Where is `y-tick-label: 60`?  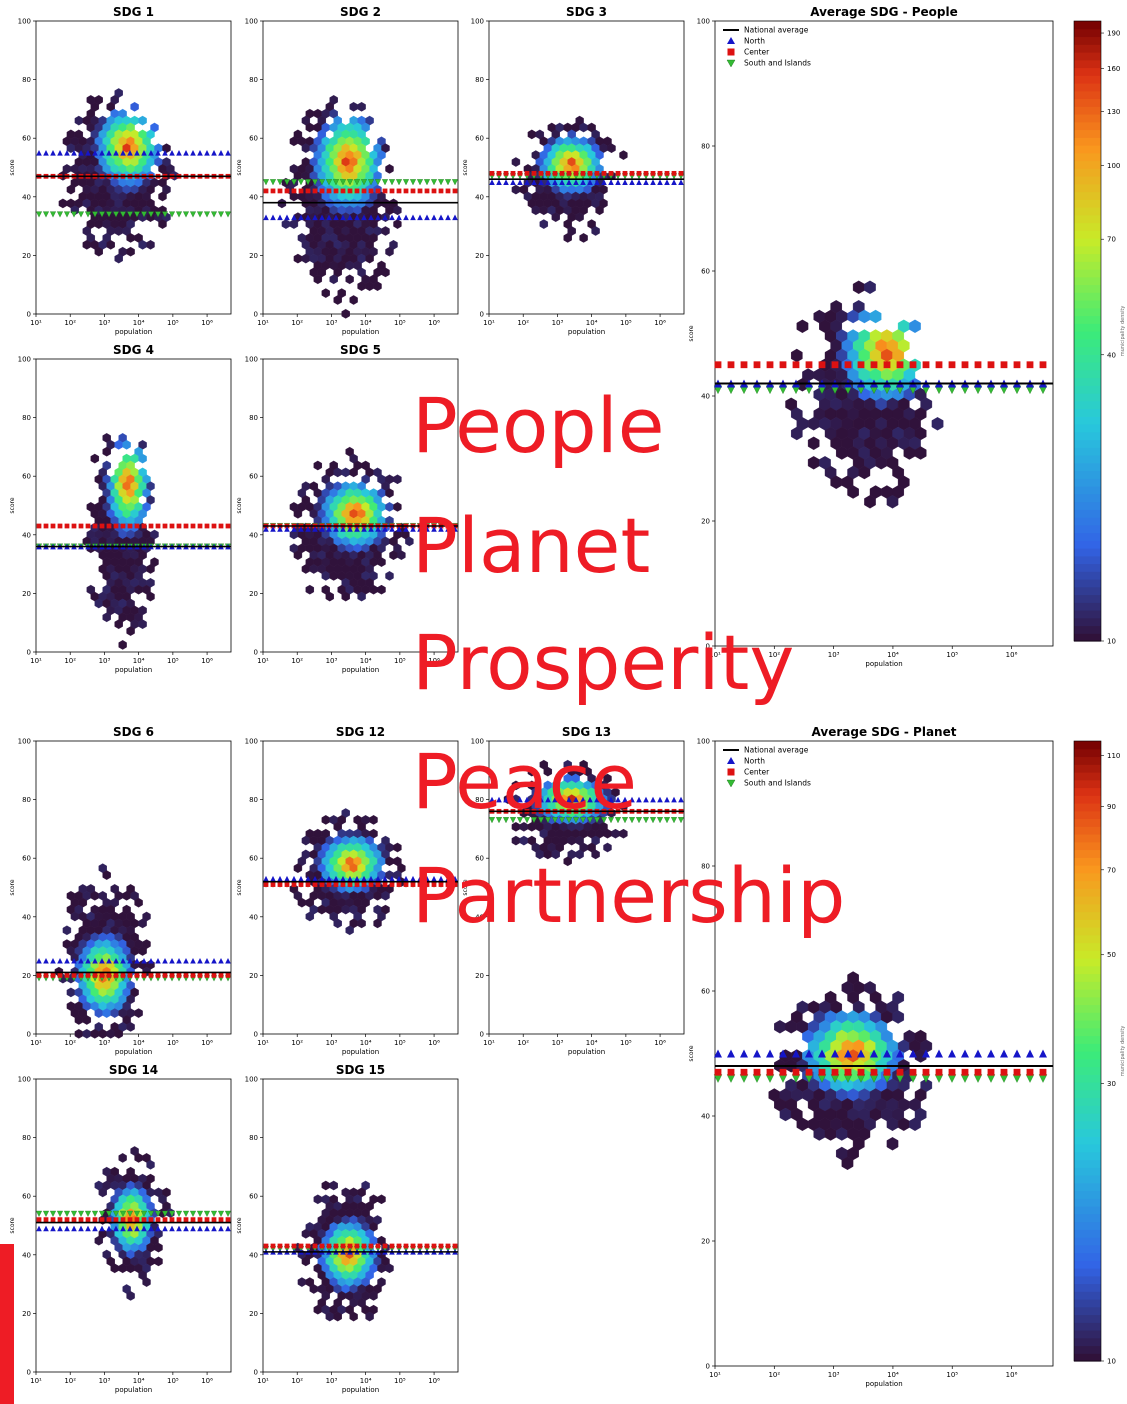
y-tick-label: 60 is located at coordinates (253, 1197).